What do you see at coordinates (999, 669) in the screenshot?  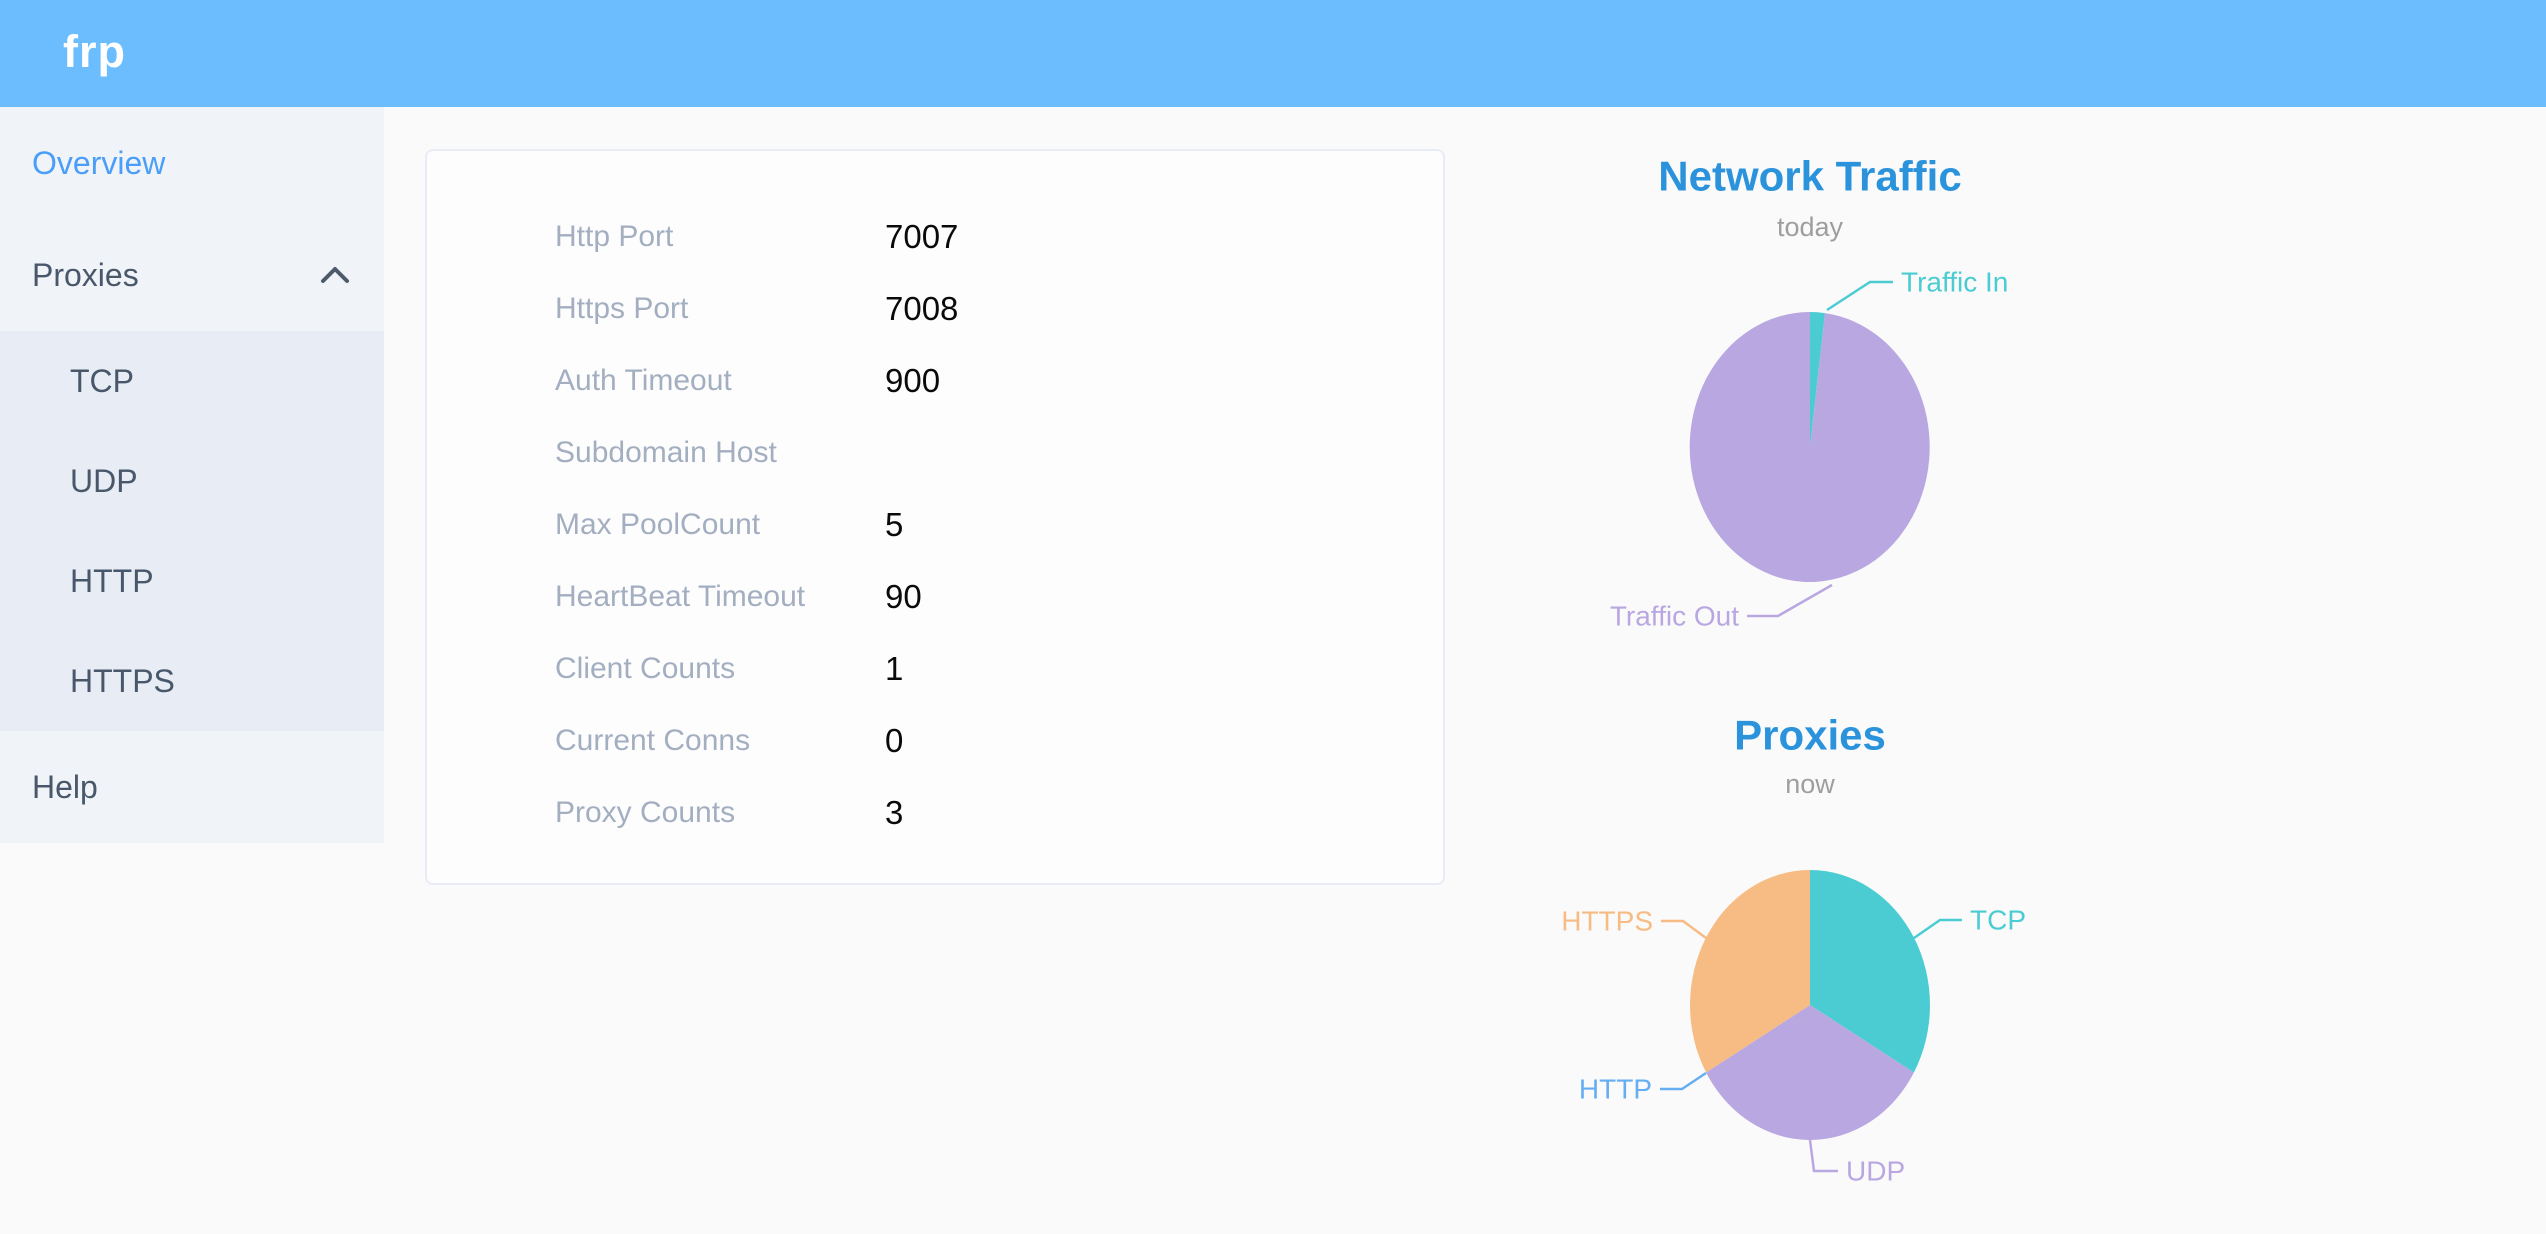 I see `config-row-client-counts: Client Counts 1` at bounding box center [999, 669].